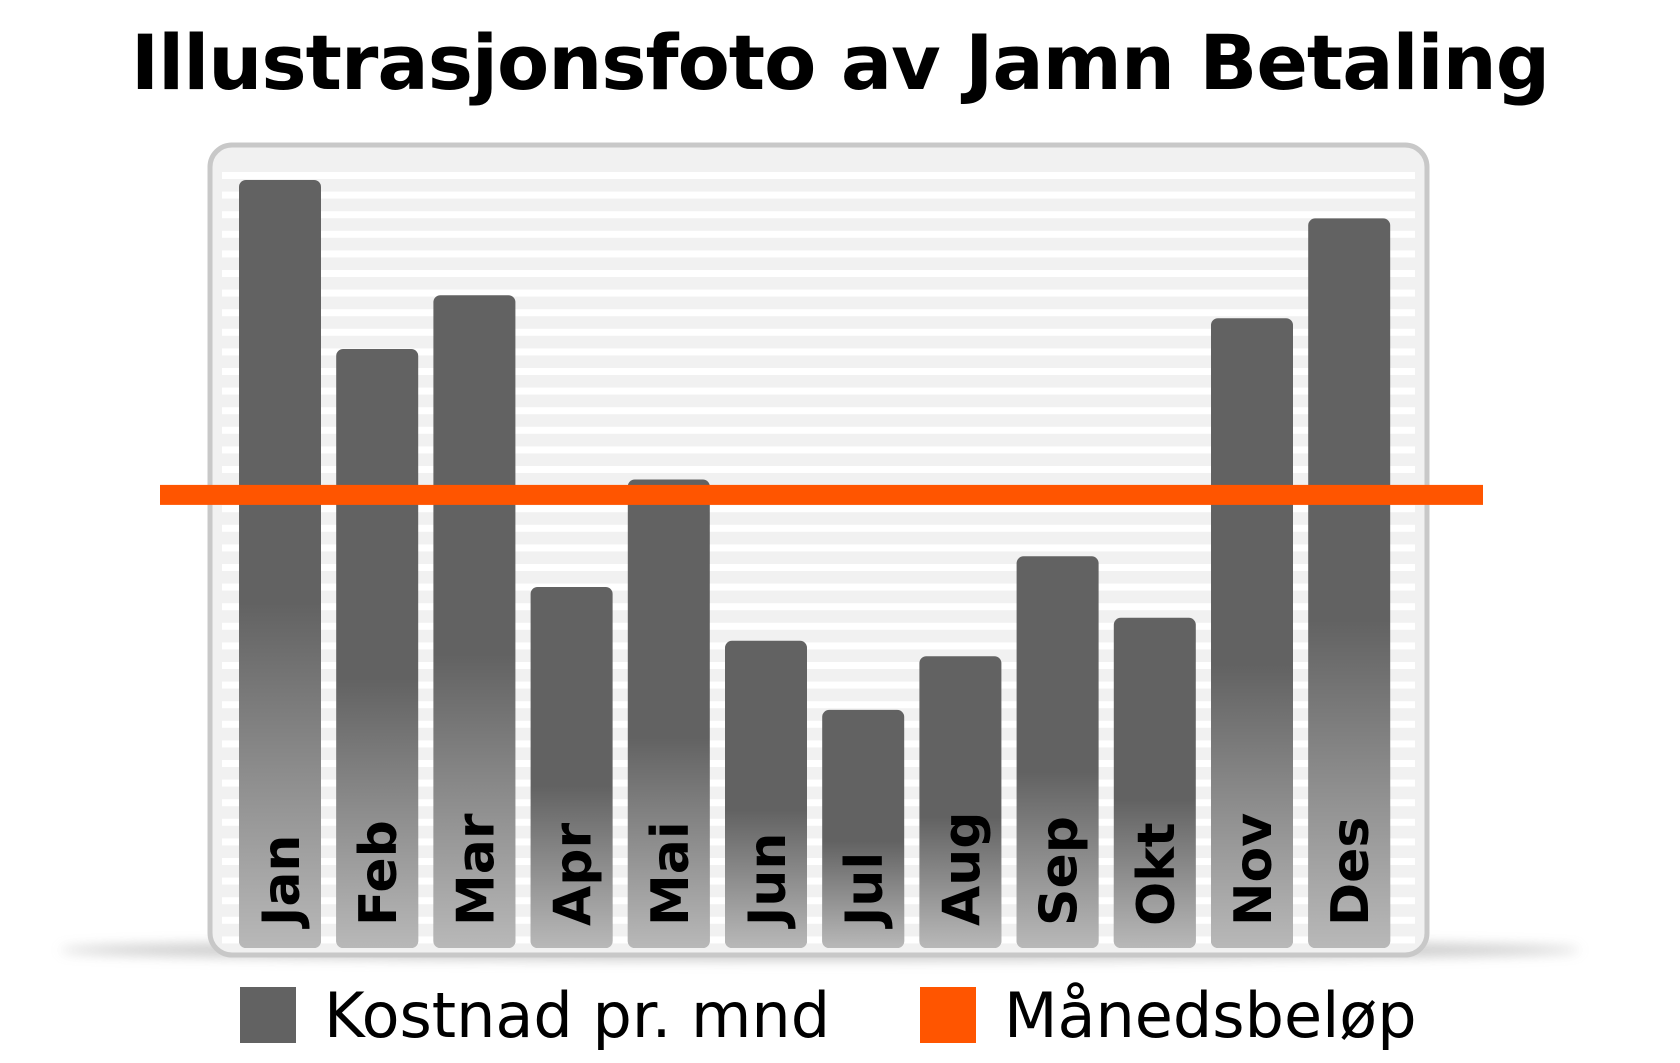 The image size is (1680, 1063). I want to click on bar-shine-aug, so click(960, 802).